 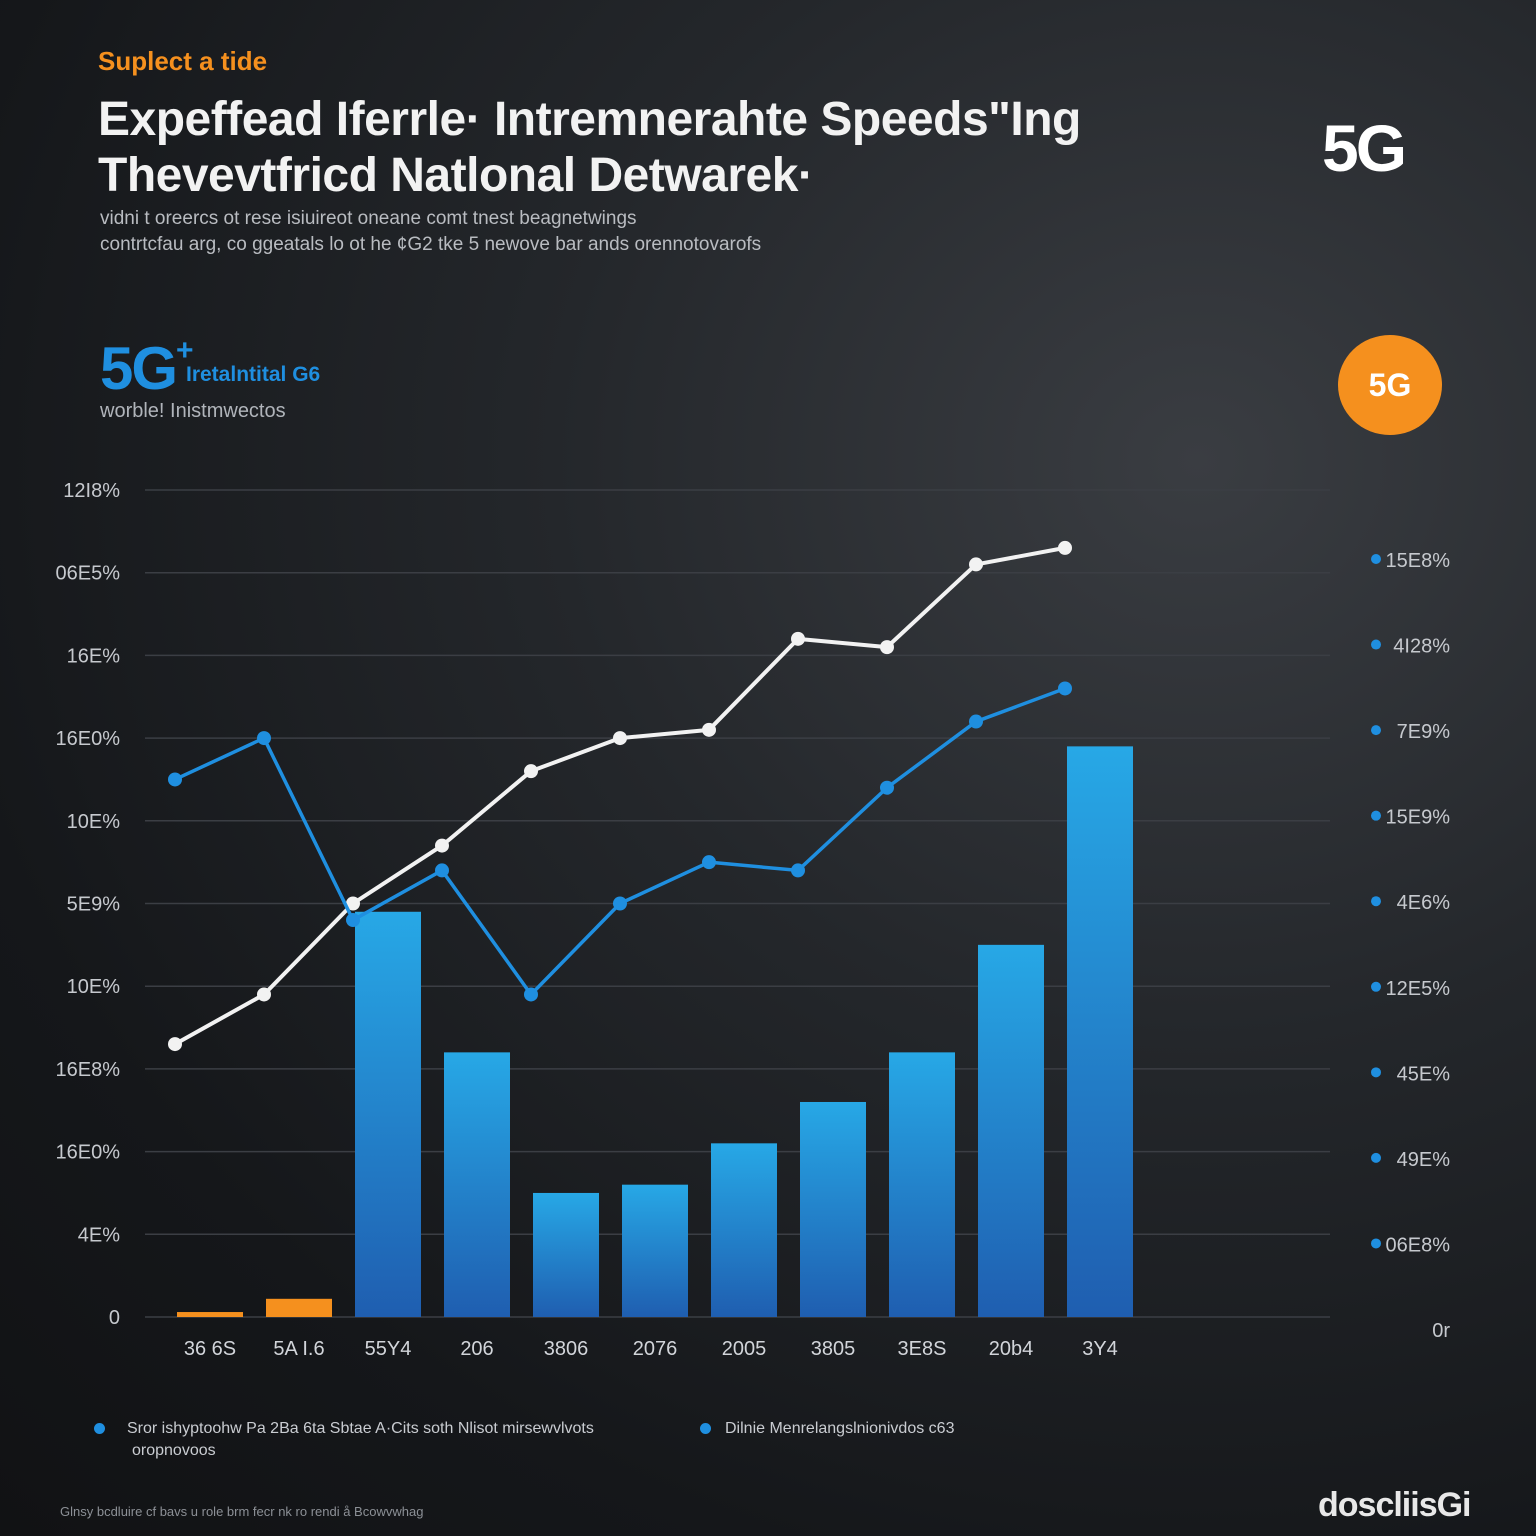 What do you see at coordinates (1424, 1074) in the screenshot?
I see `right-tick-label: 45E%` at bounding box center [1424, 1074].